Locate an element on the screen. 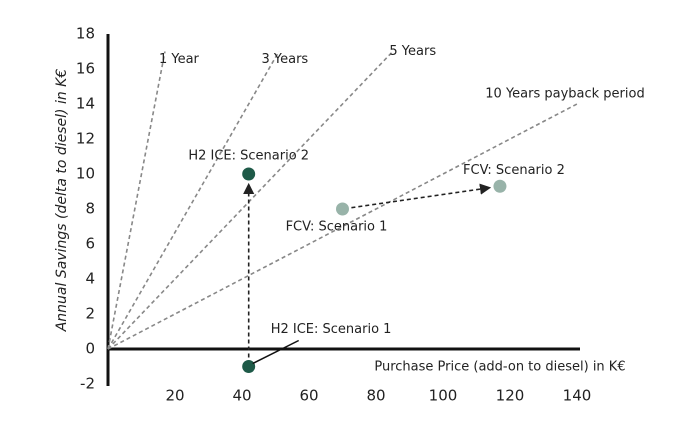 The height and width of the screenshot is (443, 700). point-label: FCV: Scenario 2 is located at coordinates (514, 170).